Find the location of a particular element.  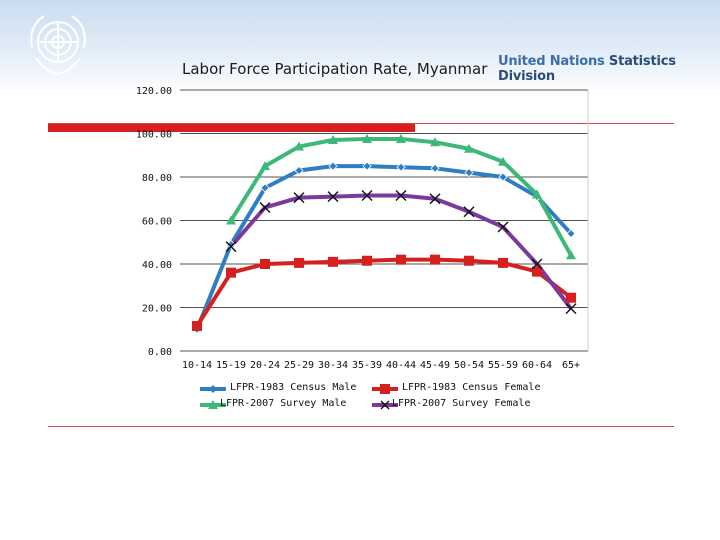

accent-bar is located at coordinates (231, 127).